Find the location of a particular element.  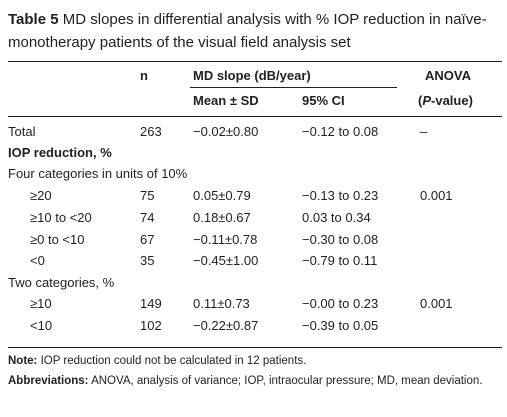

anova-cell: – is located at coordinates (424, 131).